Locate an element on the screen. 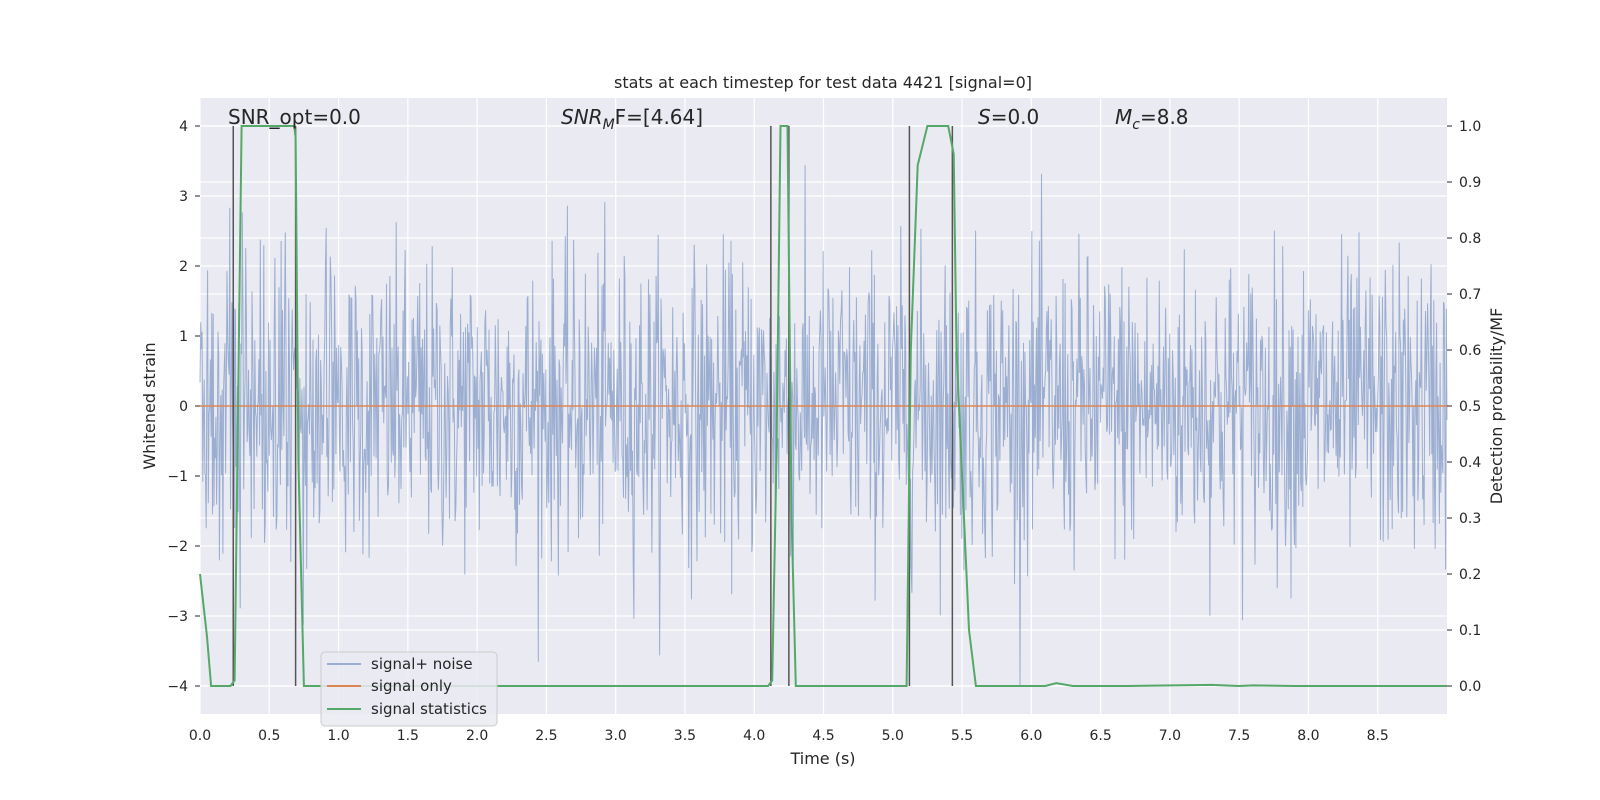 This screenshot has height=800, width=1600. x-tick-label: 4.0 is located at coordinates (754, 736).